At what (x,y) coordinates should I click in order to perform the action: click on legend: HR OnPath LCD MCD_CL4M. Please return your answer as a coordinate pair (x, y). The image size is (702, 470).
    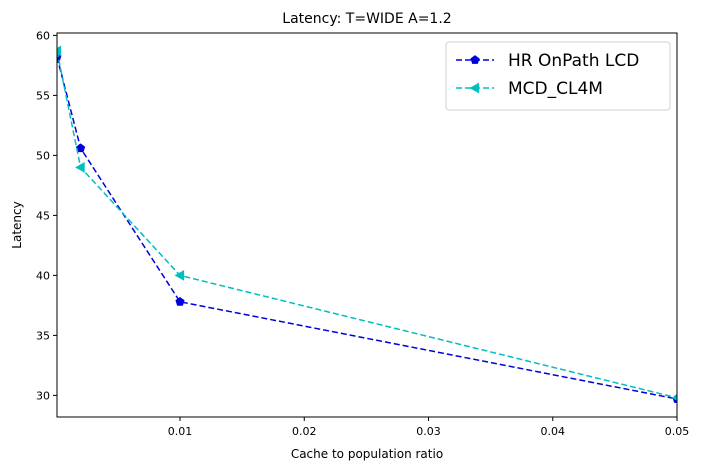
    Looking at the image, I should click on (558, 76).